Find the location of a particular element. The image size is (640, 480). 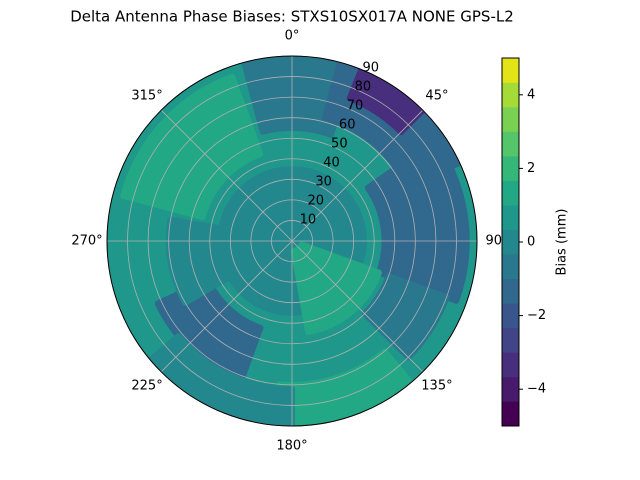

colorbar-tick-label: 0 is located at coordinates (531, 242).